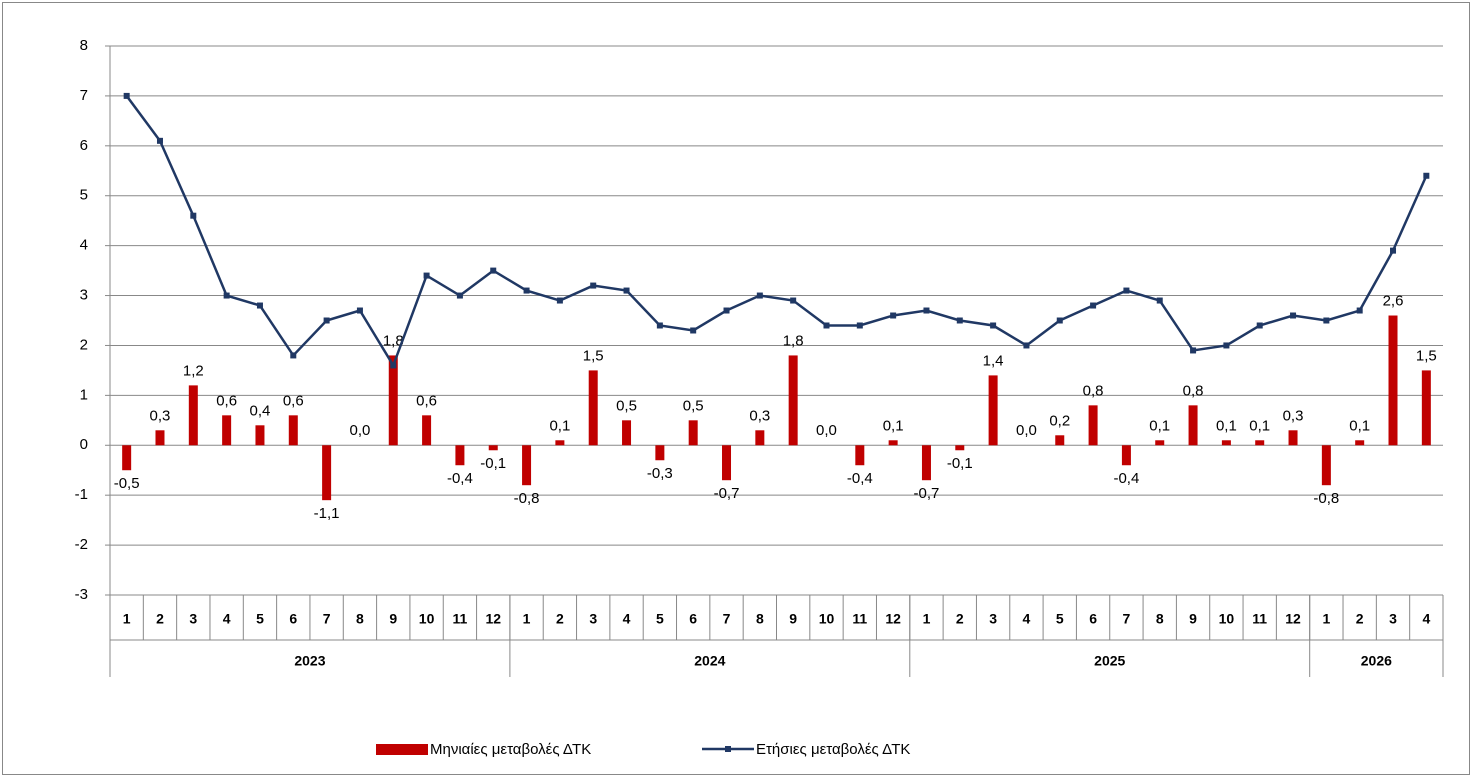 This screenshot has height=778, width=1473. Describe the element at coordinates (1109, 661) in the screenshot. I see `x-group-label: 2025` at that location.